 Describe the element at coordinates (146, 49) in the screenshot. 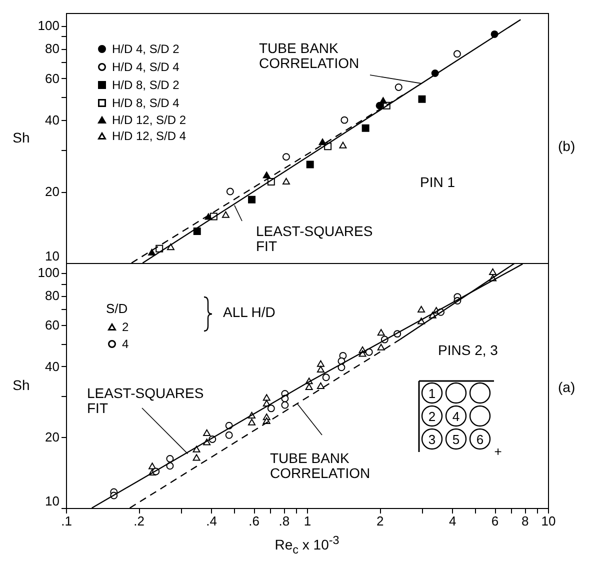

I see `legend-label: H/D 4, S/D 2` at that location.